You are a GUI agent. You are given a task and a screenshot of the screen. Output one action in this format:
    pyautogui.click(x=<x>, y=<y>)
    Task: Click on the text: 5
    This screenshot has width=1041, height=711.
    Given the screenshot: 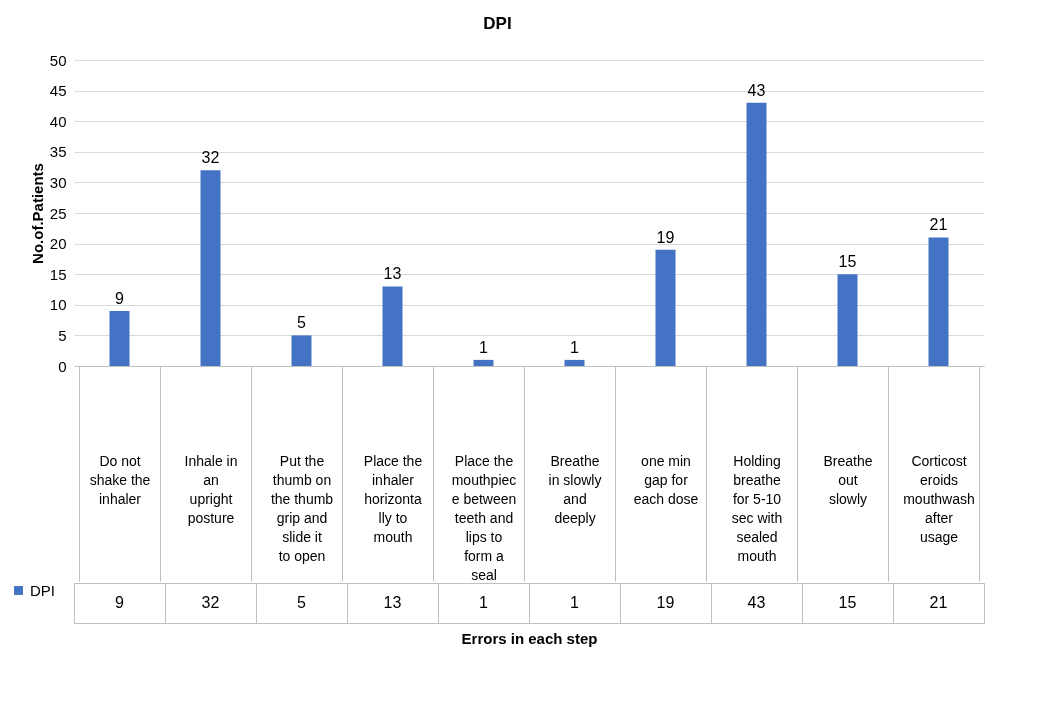 What is the action you would take?
    pyautogui.click(x=301, y=323)
    